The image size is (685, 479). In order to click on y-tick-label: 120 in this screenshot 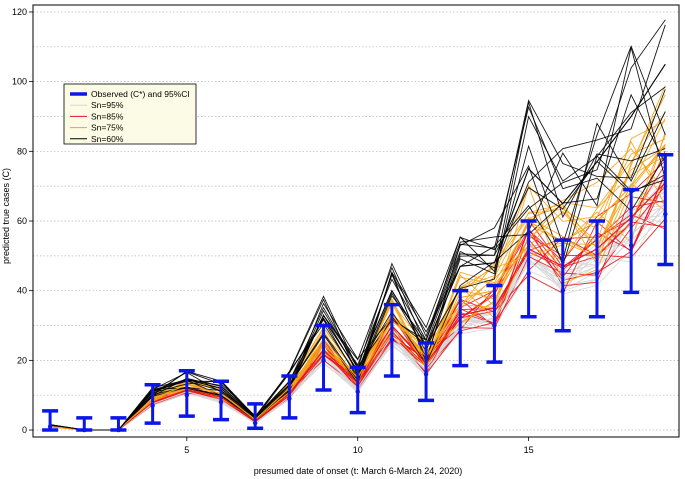, I will do `click(19, 12)`.